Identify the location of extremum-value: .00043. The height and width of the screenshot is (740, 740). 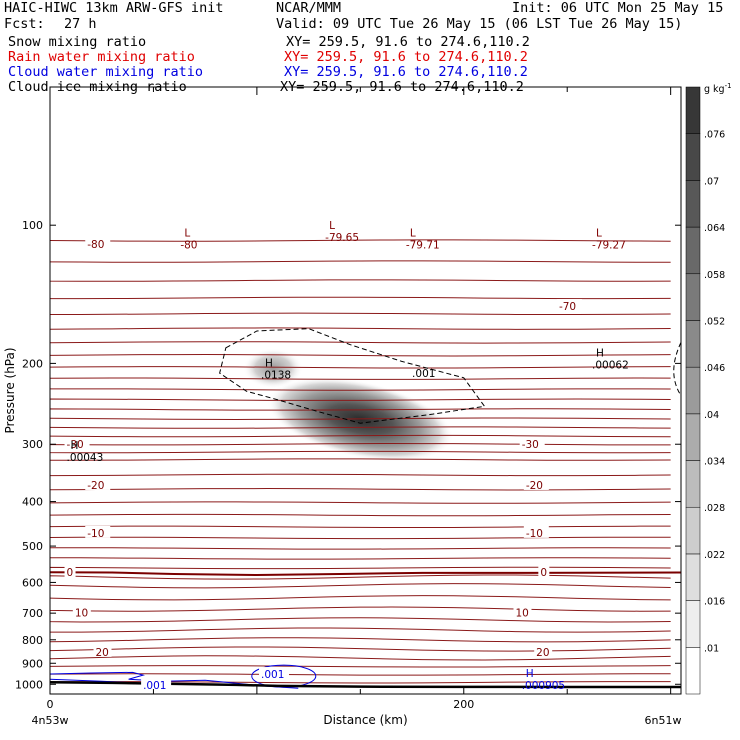
(85, 458).